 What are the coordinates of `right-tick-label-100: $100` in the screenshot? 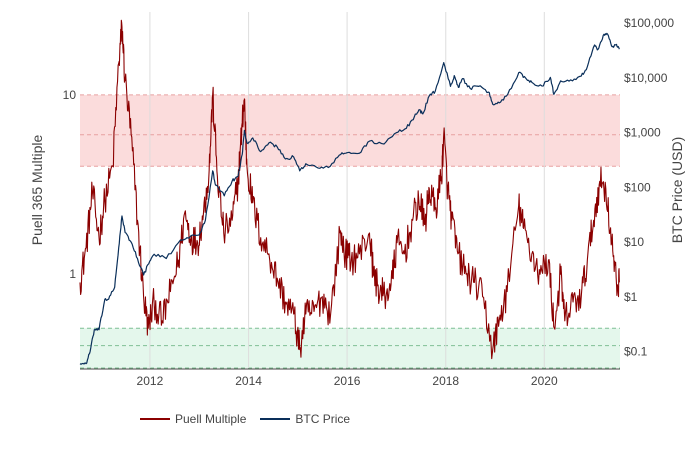 It's located at (637, 187).